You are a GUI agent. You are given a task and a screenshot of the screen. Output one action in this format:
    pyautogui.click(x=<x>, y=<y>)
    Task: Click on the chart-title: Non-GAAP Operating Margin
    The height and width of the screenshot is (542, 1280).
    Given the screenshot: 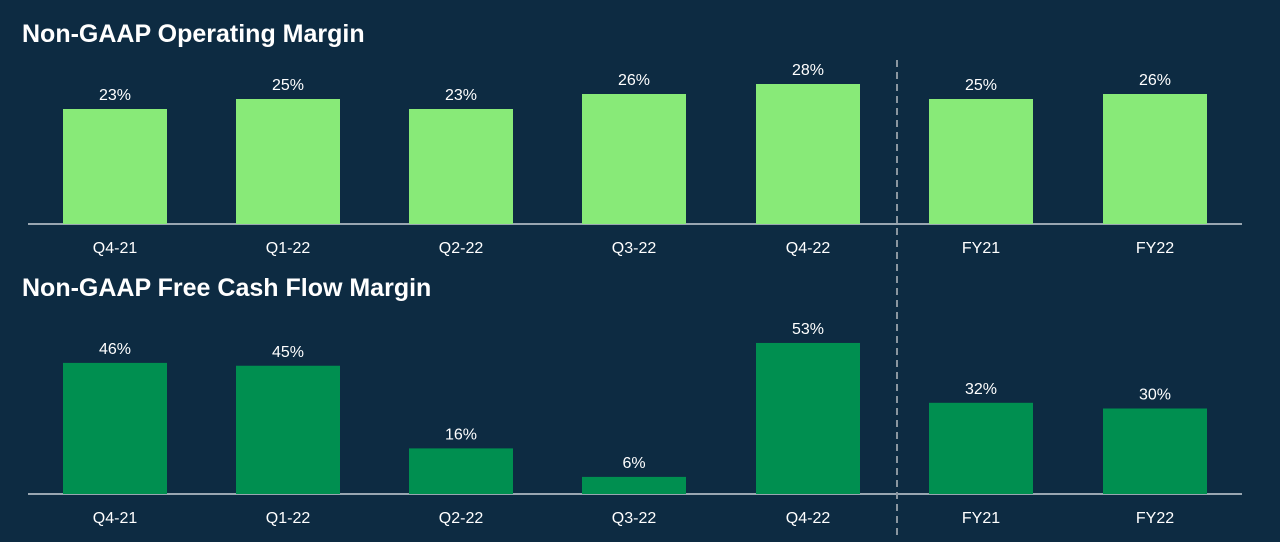 What is the action you would take?
    pyautogui.click(x=193, y=34)
    